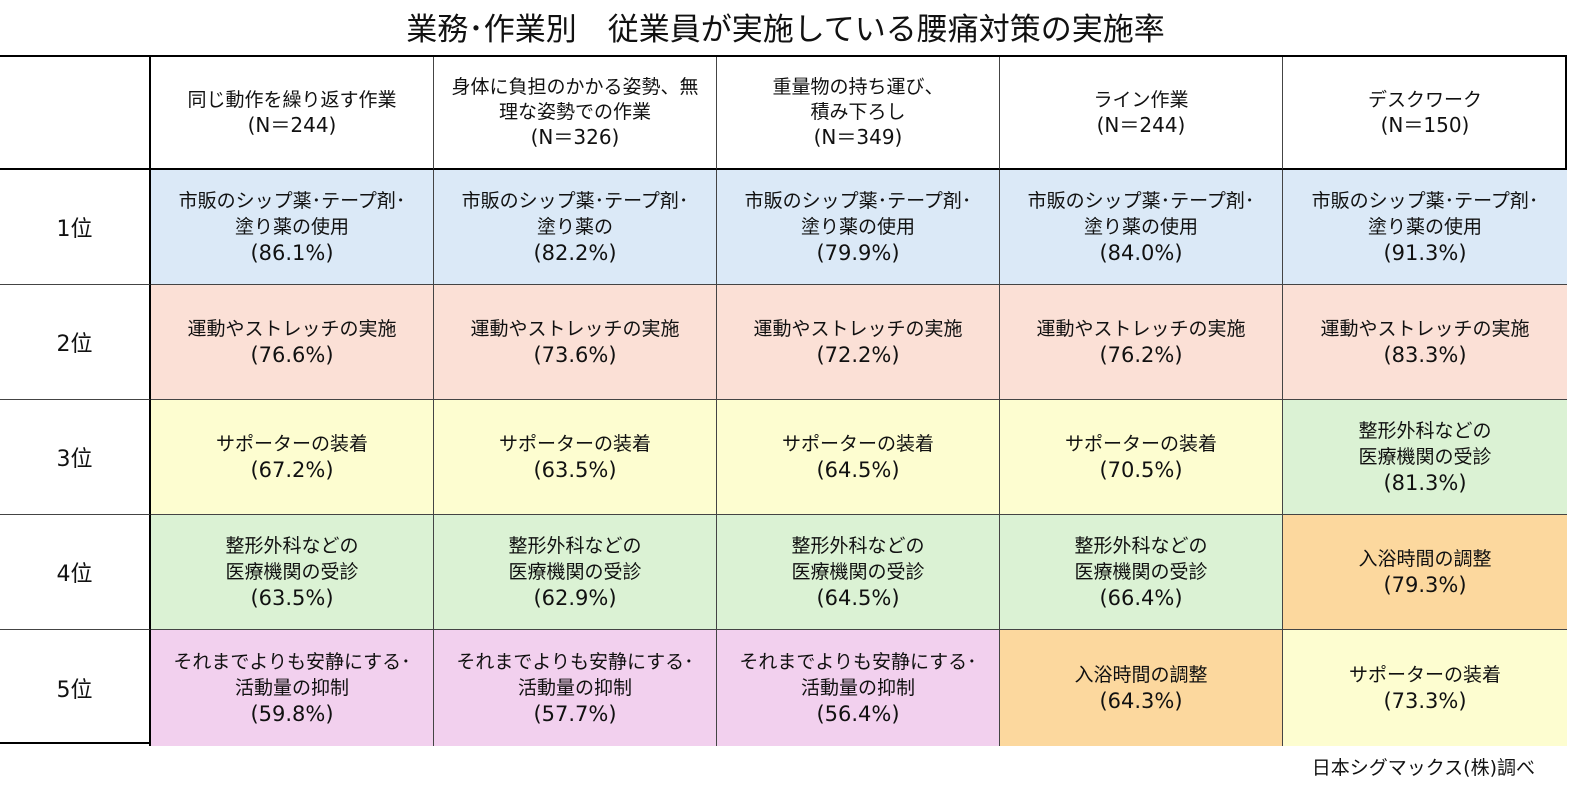 The height and width of the screenshot is (794, 1571). I want to click on measure-cell: 整形外科などの 医療機関の受診 (64.5%), so click(858, 572).